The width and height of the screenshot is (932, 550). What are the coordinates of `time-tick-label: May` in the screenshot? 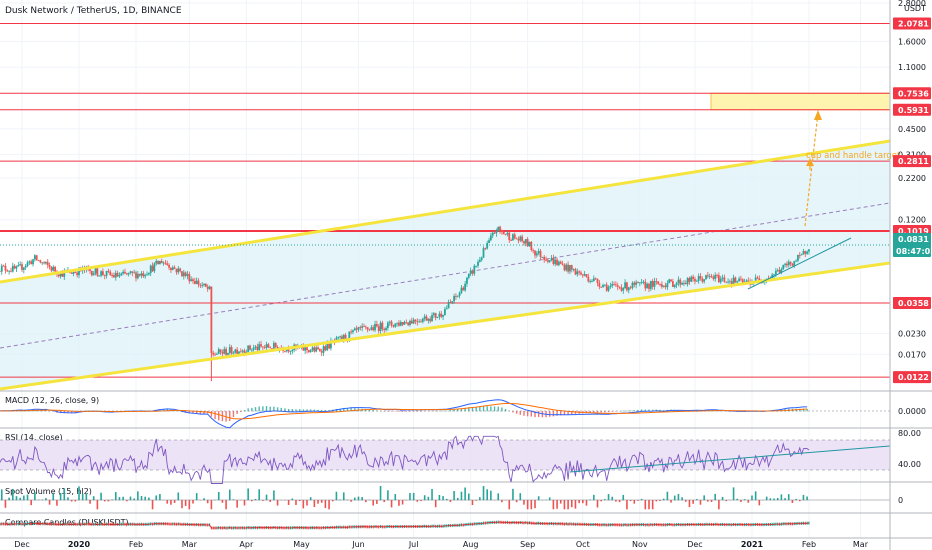 It's located at (301, 544).